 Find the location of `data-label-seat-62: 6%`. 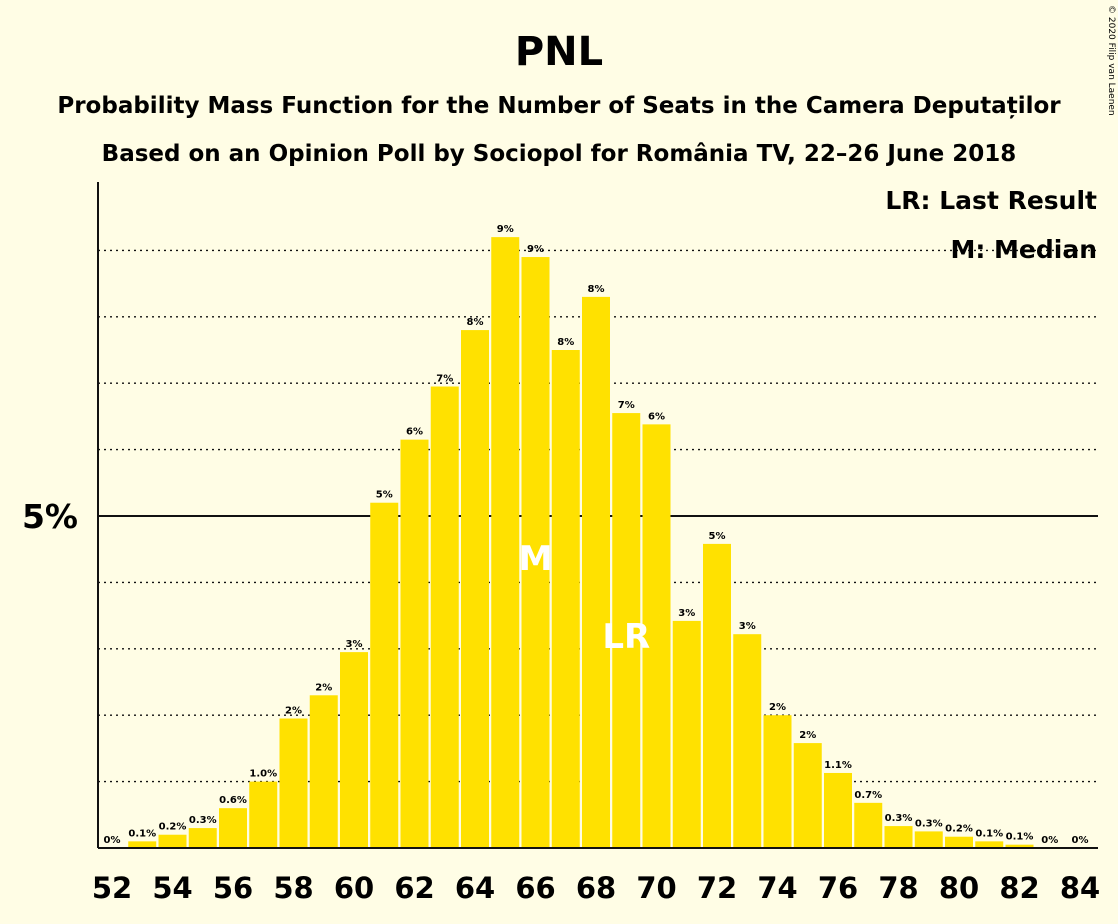

data-label-seat-62: 6% is located at coordinates (414, 432).